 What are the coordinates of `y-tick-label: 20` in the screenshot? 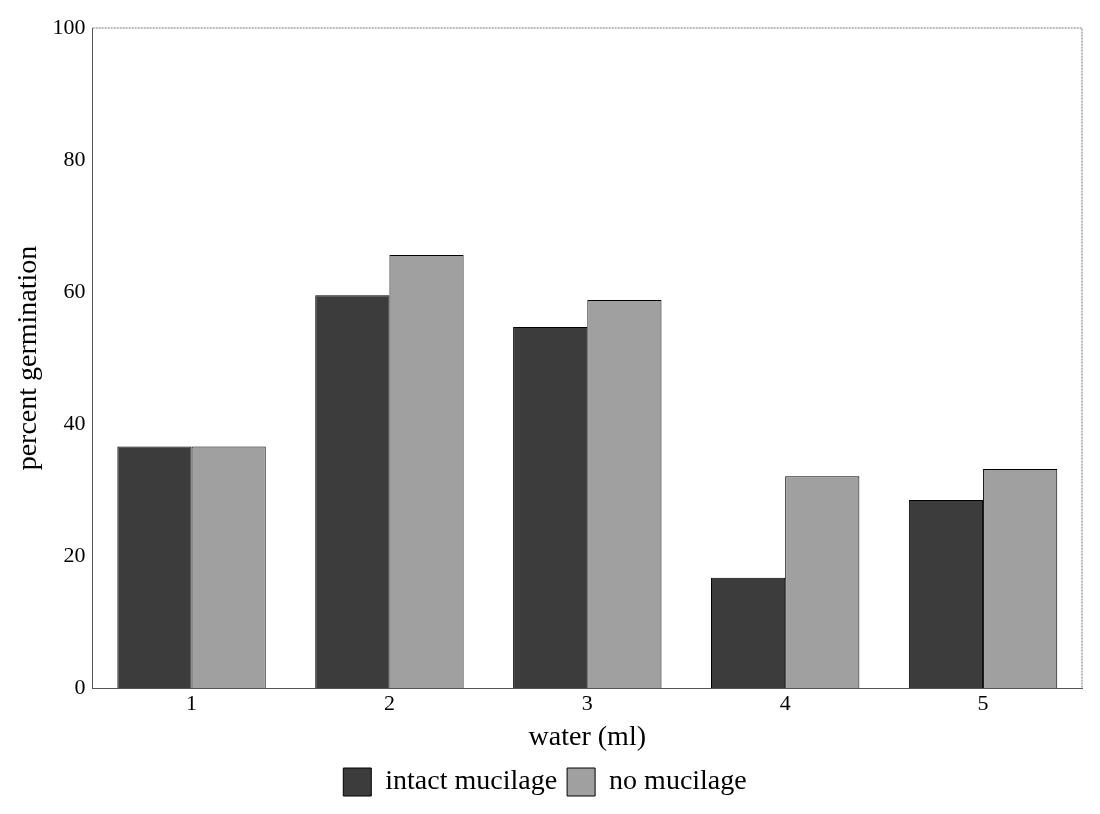 It's located at (74, 554).